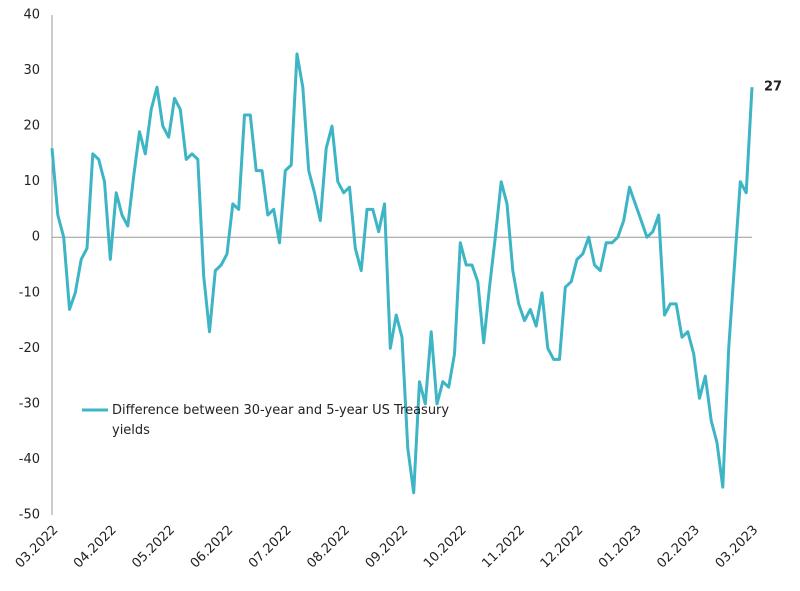 This screenshot has width=800, height=591. Describe the element at coordinates (737, 547) in the screenshot. I see `x-tick-label: 03.2023` at that location.